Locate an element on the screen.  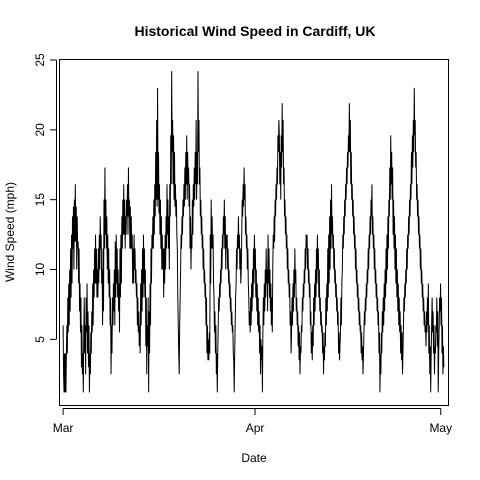
y-tick-label: 25 is located at coordinates (40, 60).